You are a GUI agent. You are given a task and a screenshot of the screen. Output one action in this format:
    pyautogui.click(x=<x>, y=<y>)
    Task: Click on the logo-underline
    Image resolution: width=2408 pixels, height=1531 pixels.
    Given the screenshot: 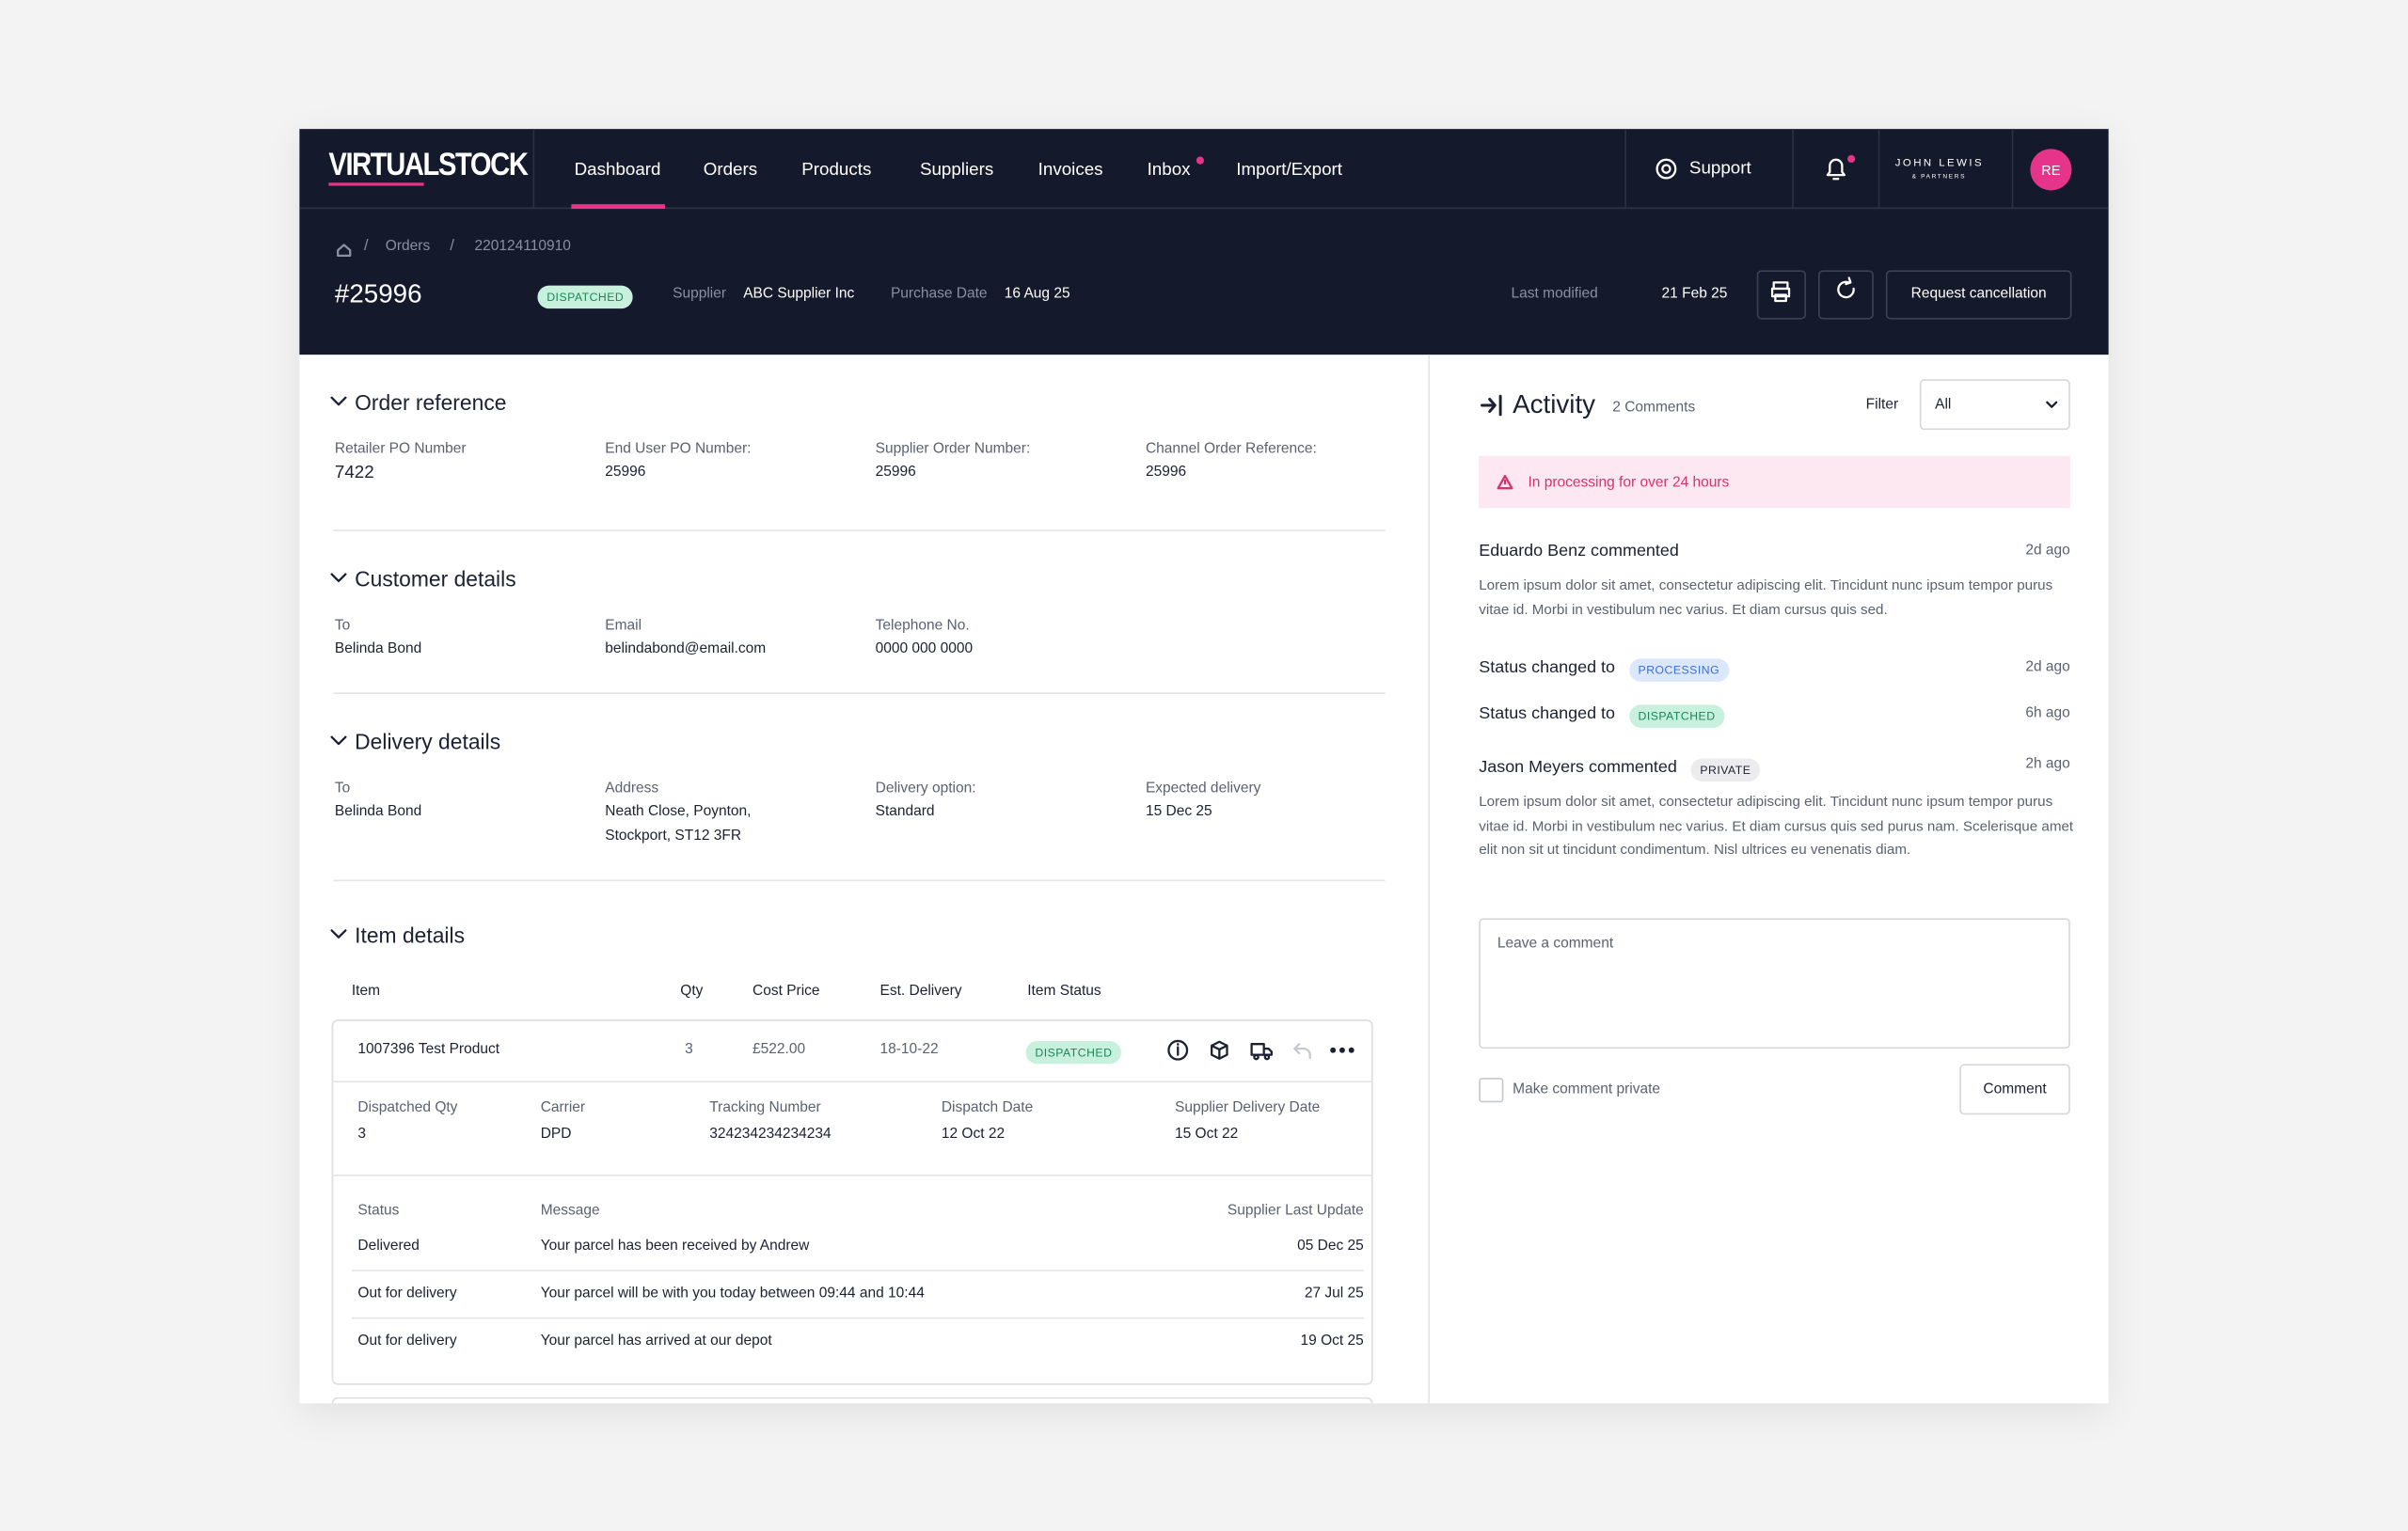 What is the action you would take?
    pyautogui.click(x=376, y=184)
    